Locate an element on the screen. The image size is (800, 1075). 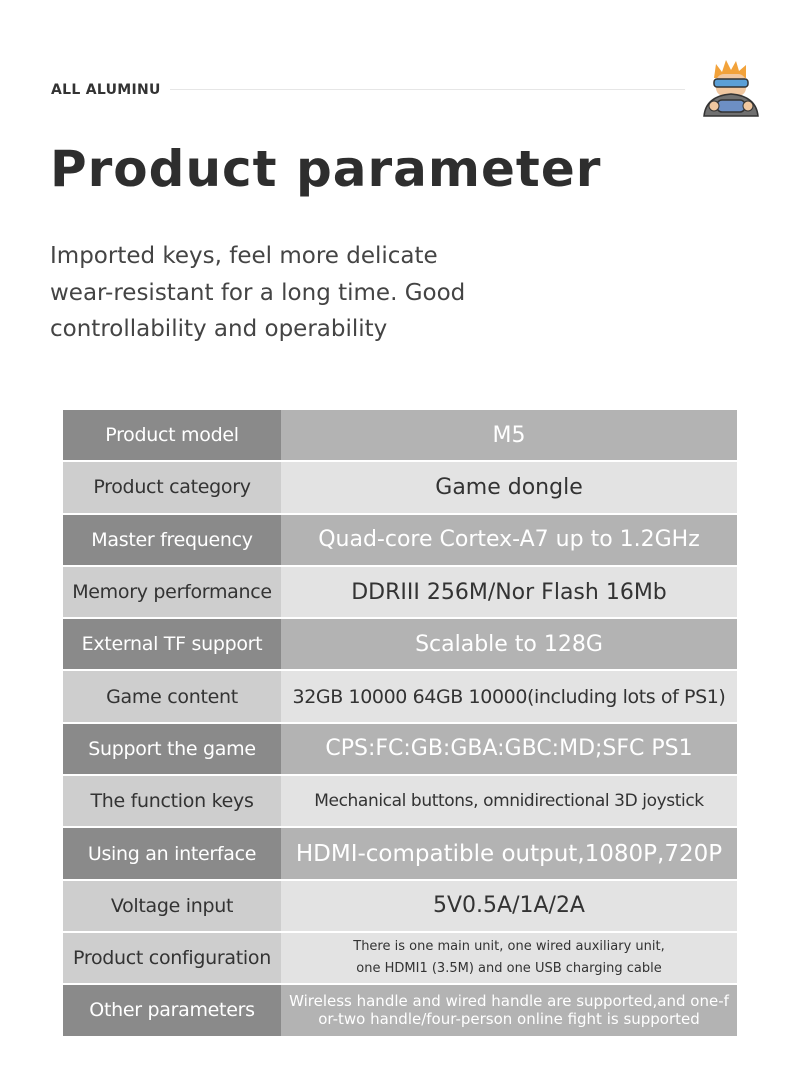
param-value: HDMI-compatible output,1080P,720P is located at coordinates (509, 853).